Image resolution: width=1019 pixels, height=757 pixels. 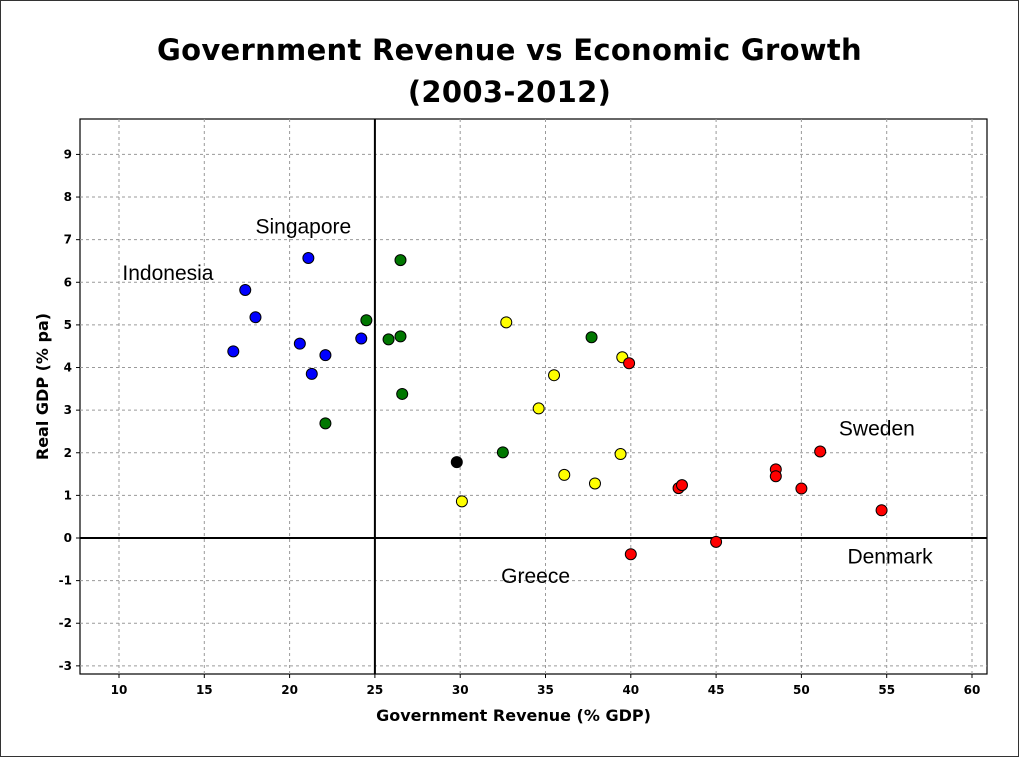 What do you see at coordinates (167, 273) in the screenshot?
I see `annotation-indonesia: Indonesia` at bounding box center [167, 273].